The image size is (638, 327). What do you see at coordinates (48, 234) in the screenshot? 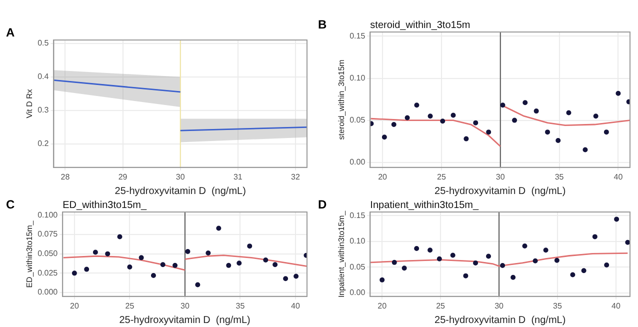
I see `y-tick-label: 0.075` at bounding box center [48, 234].